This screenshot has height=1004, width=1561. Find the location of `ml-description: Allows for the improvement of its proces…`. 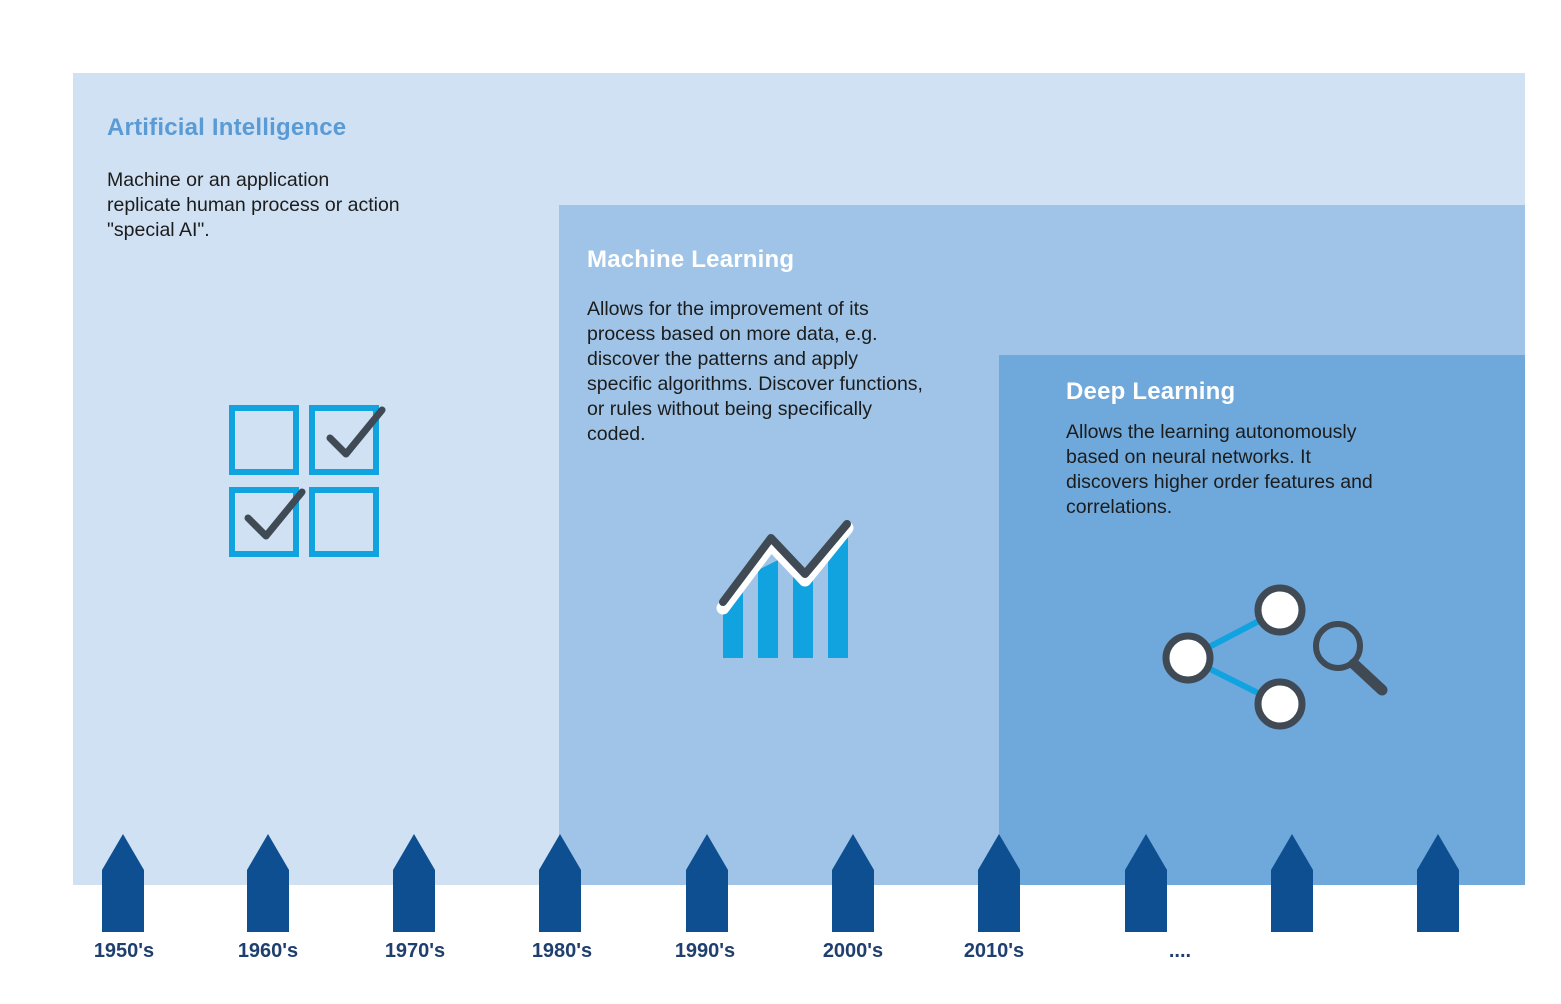

ml-description: Allows for the improvement of its proces… is located at coordinates (755, 371).